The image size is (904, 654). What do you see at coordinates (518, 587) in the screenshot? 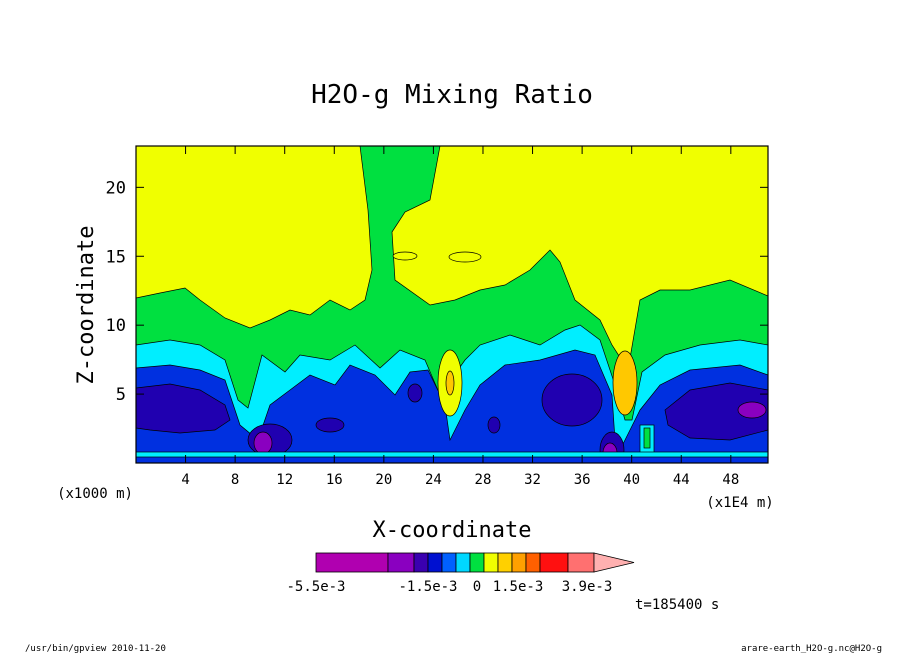
I see `colorbar-label: 1.5e-3` at bounding box center [518, 587].